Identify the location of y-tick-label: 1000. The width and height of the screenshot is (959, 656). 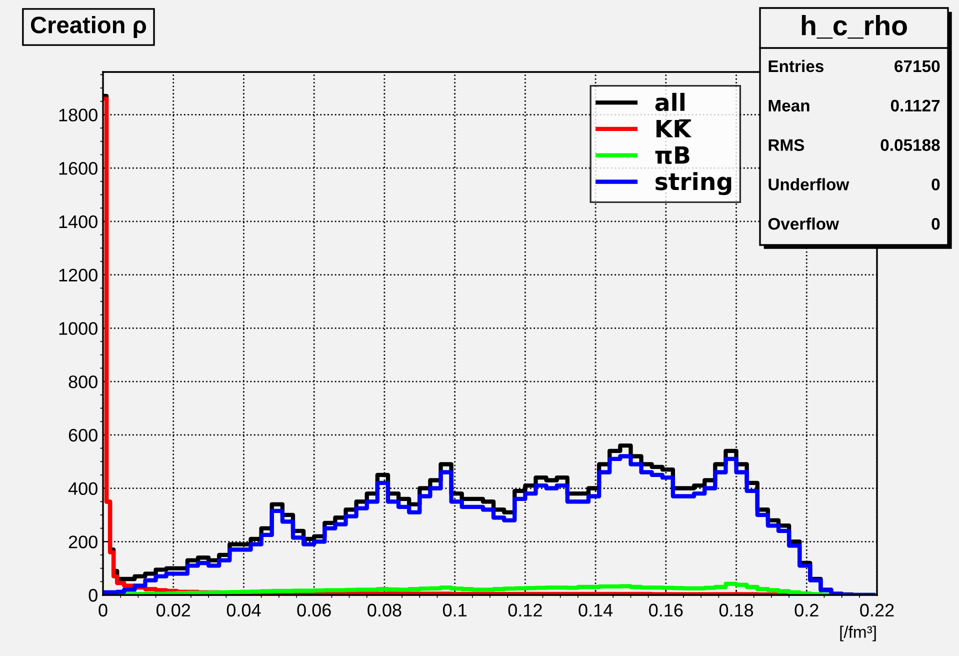
(78, 328).